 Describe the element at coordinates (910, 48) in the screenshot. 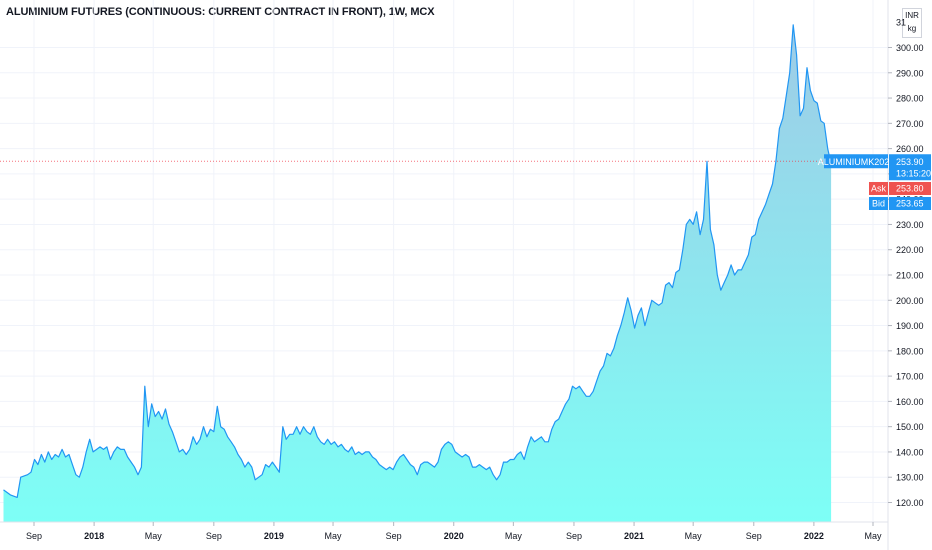

I see `y-tick-label: 300.00` at that location.